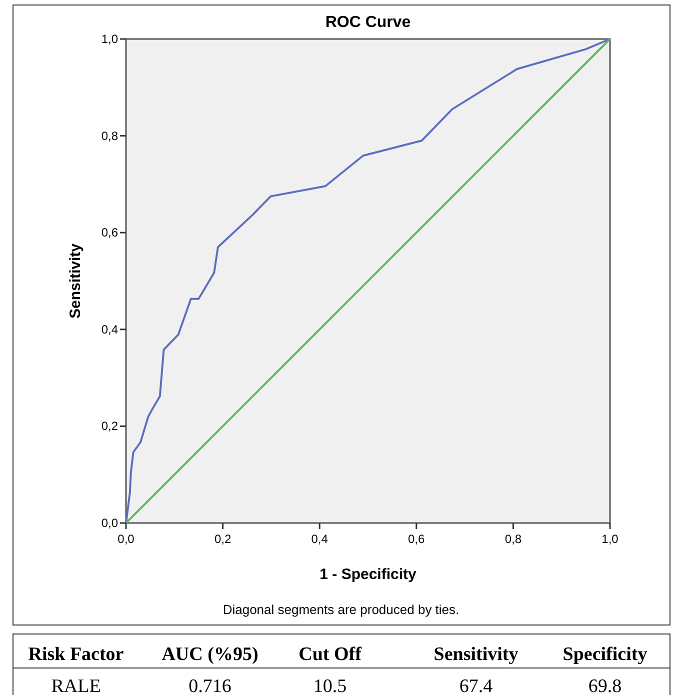 The height and width of the screenshot is (695, 680). I want to click on y-tick-label: 0,0, so click(109, 523).